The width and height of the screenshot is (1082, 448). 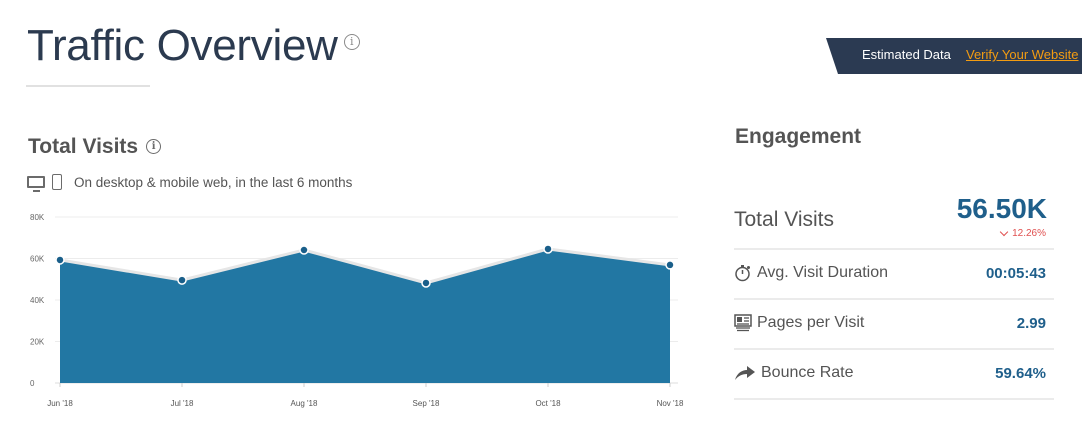 I want to click on duration-value: 00:05:43, so click(x=1015, y=273).